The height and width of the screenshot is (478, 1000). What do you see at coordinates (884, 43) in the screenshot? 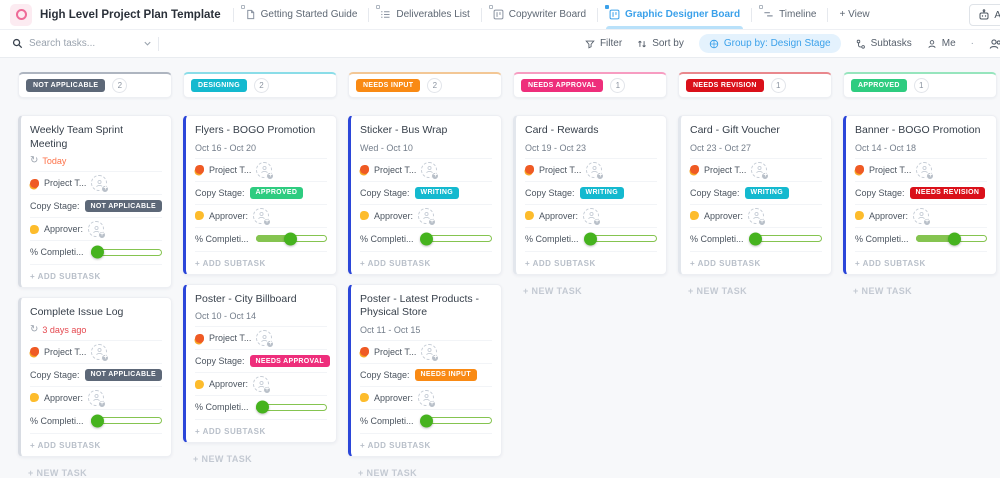
I see `subtasks-button: Subtasks` at bounding box center [884, 43].